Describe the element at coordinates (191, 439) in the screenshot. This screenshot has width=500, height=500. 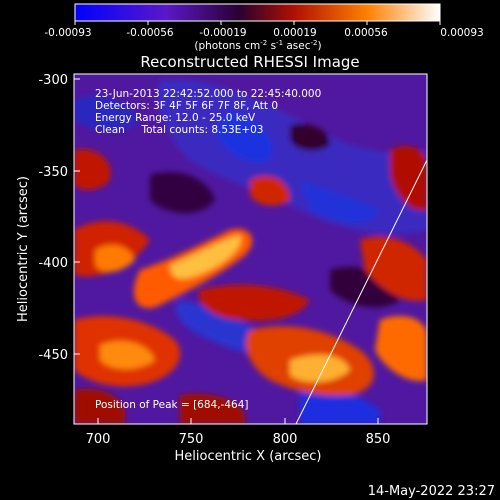
I see `x-tick-label: 750` at that location.